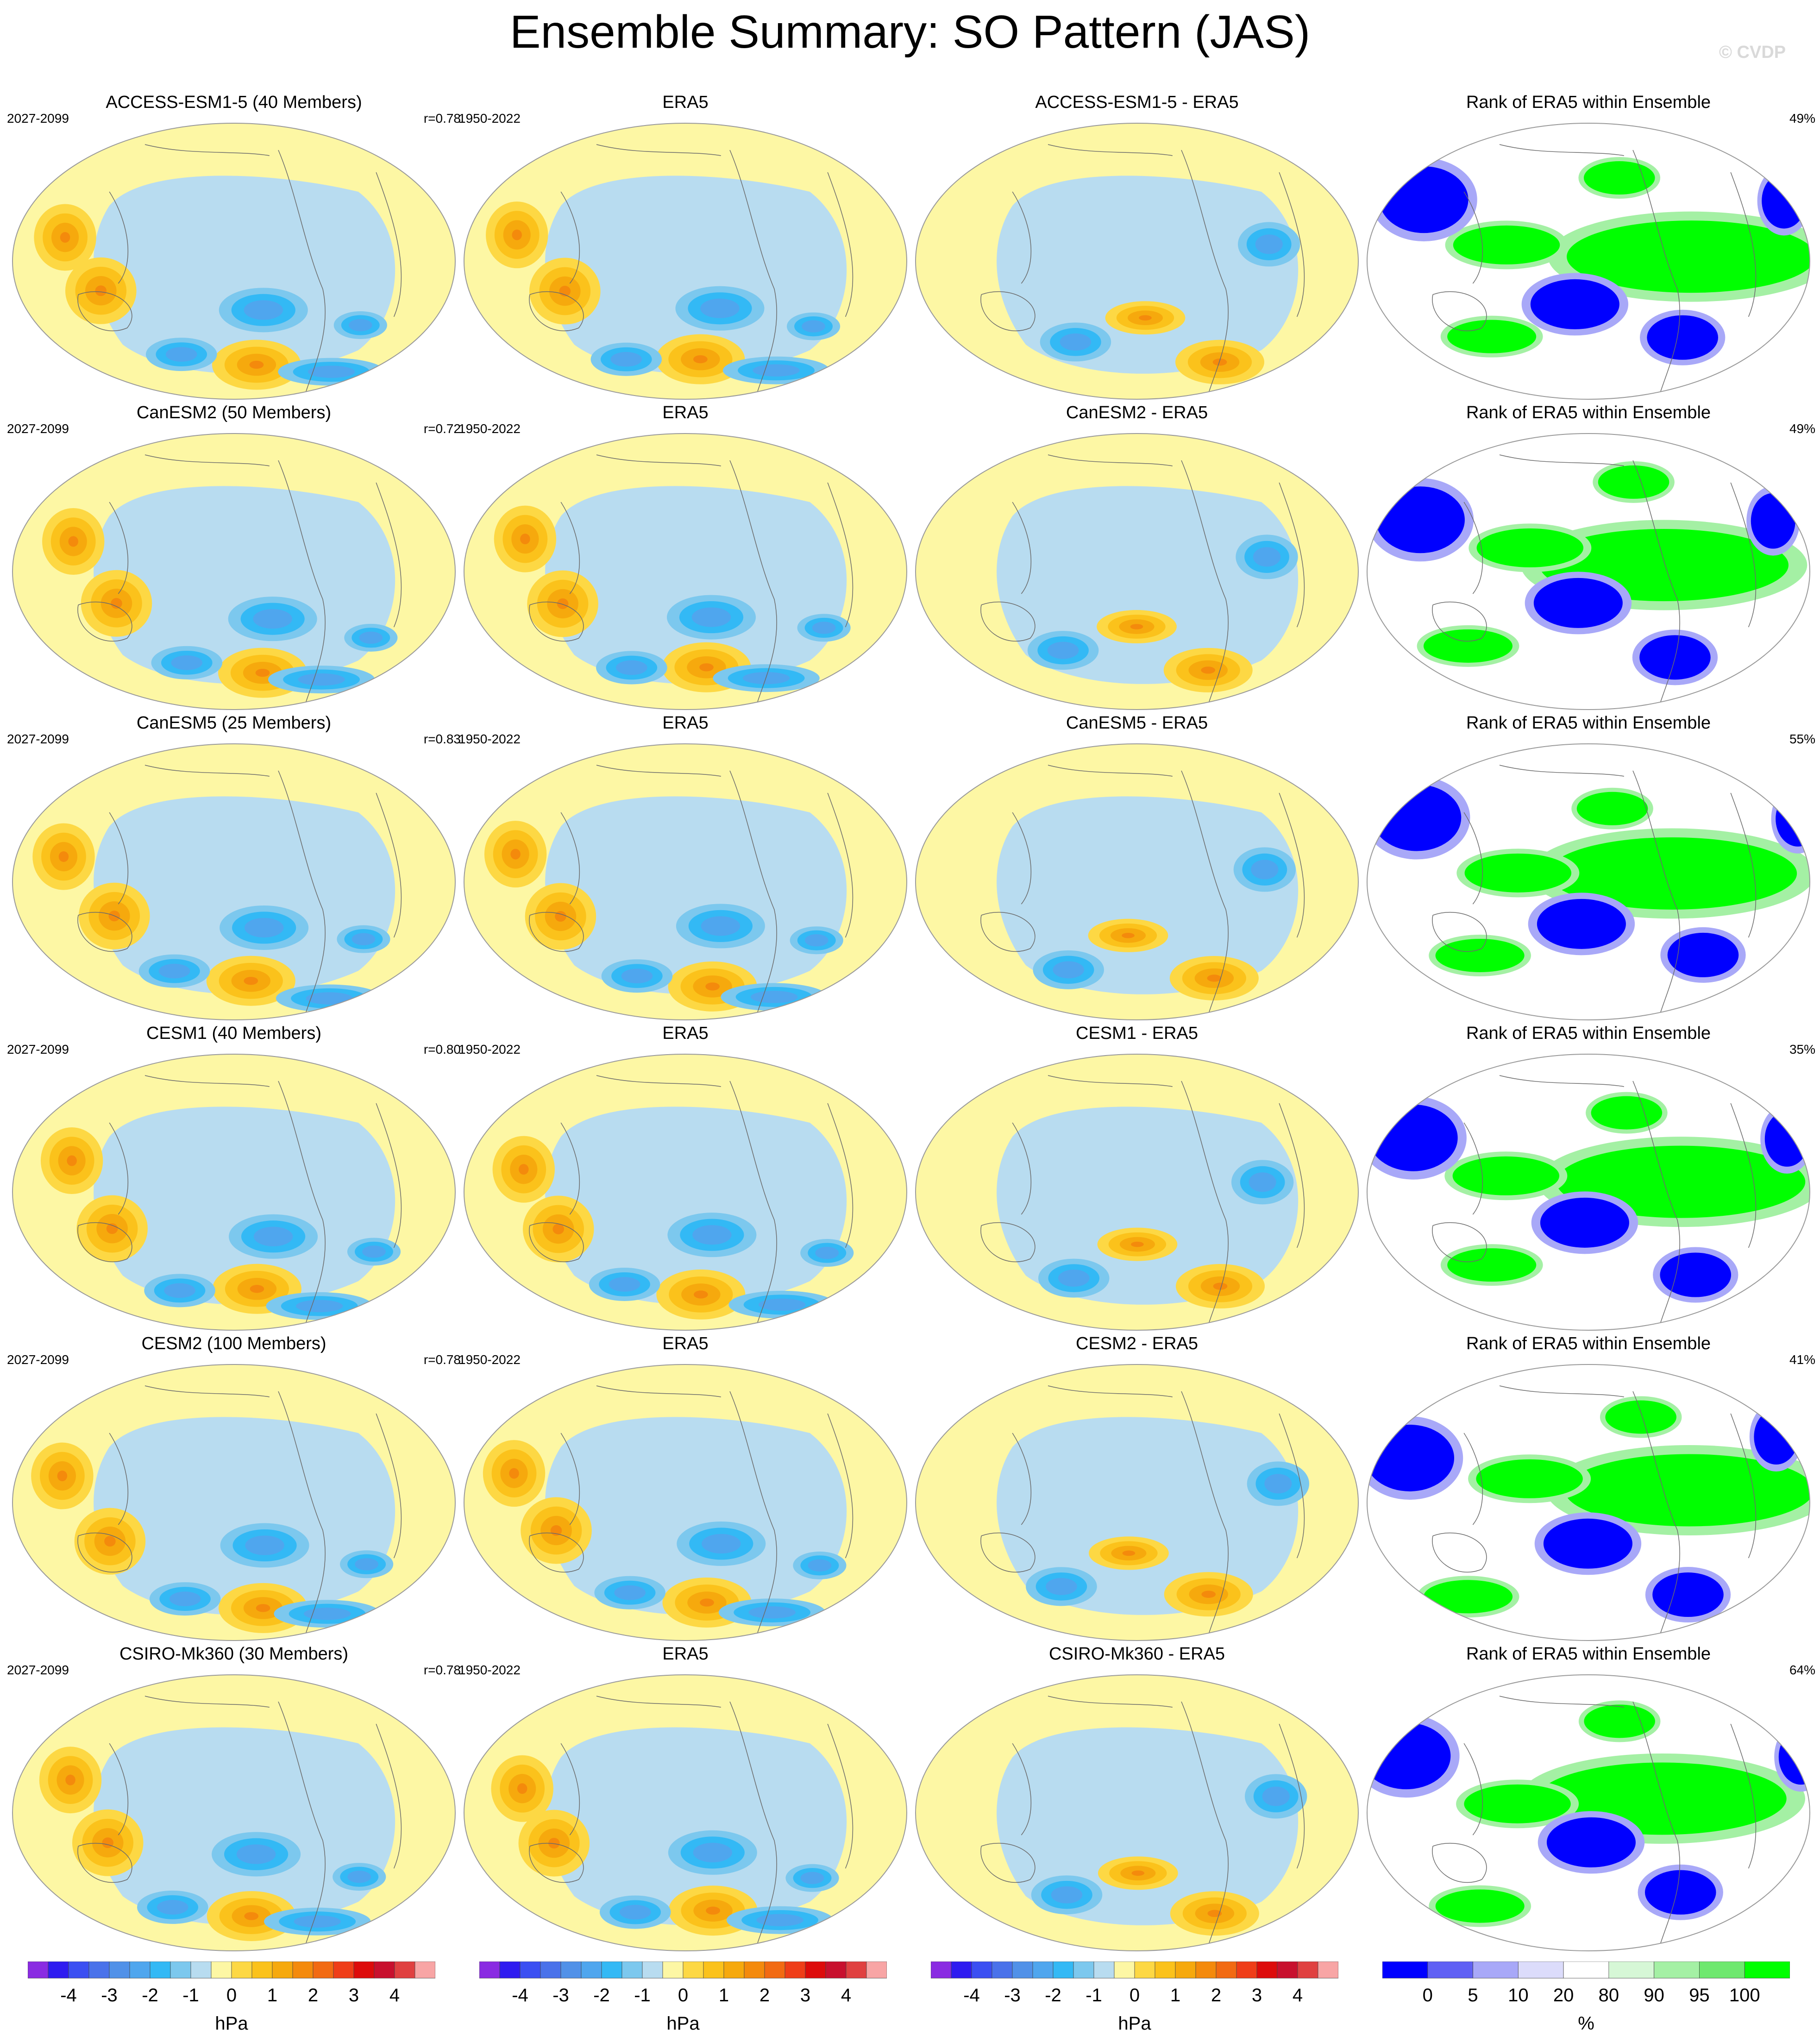 This screenshot has width=1820, height=2037. What do you see at coordinates (1137, 1502) in the screenshot?
I see `map-outline` at bounding box center [1137, 1502].